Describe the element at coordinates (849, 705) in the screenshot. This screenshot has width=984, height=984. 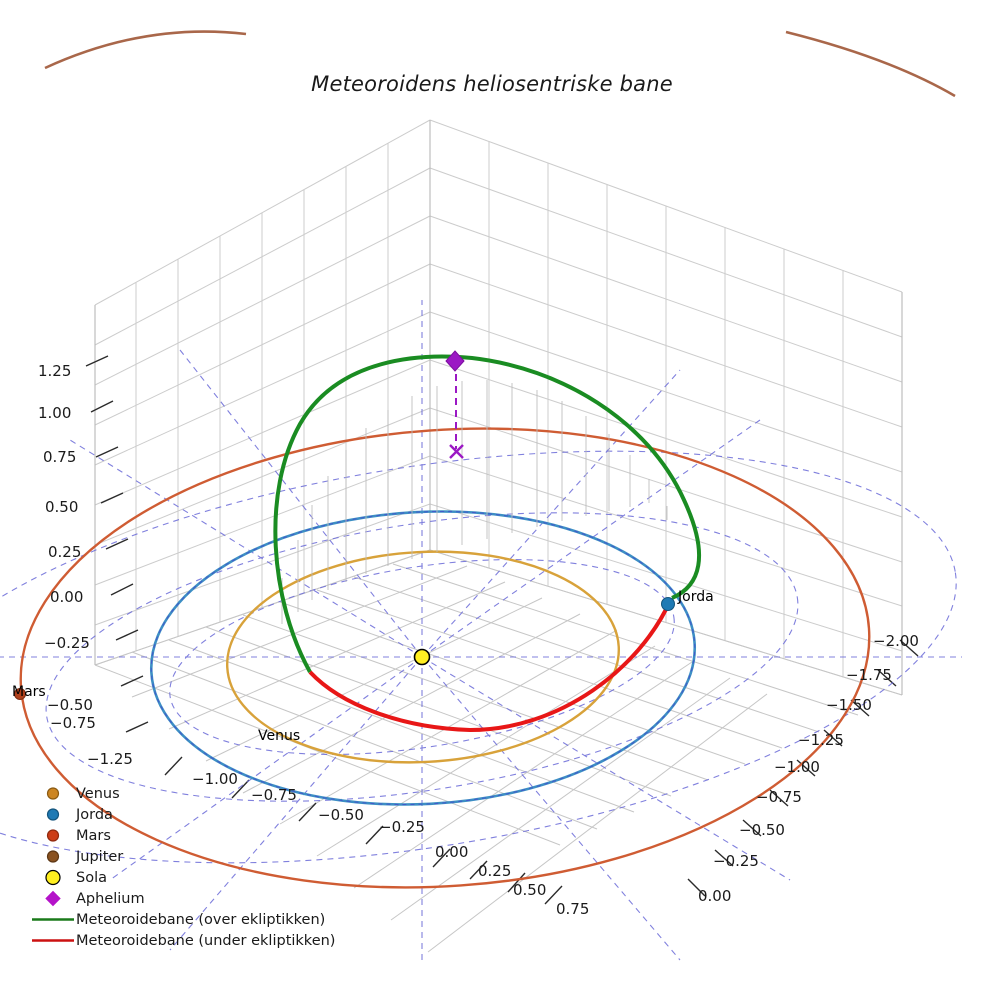
I see `tick-right-6: −1.50` at that location.